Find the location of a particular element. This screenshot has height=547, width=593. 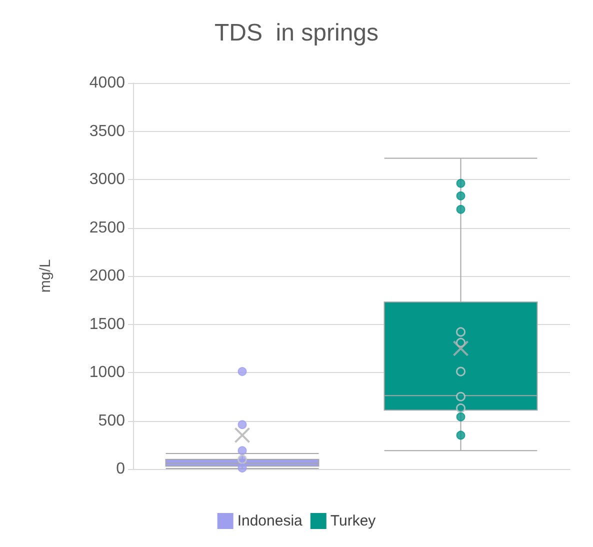

chart-title: TDS in springs is located at coordinates (296, 33).